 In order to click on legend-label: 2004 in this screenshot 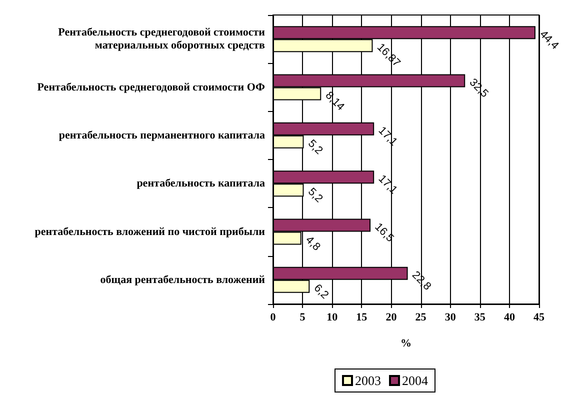, I will do `click(415, 380)`.